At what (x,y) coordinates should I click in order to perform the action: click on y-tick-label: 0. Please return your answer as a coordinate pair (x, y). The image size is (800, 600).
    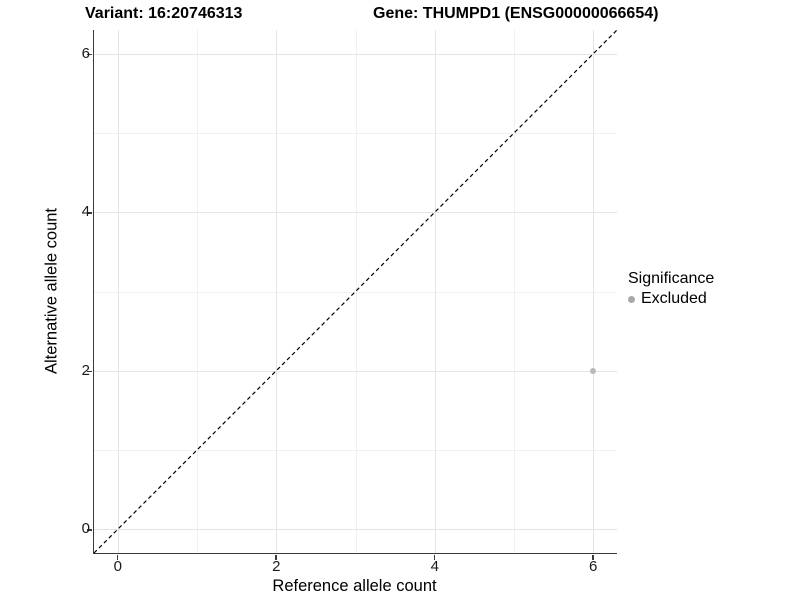
    Looking at the image, I should click on (85, 529).